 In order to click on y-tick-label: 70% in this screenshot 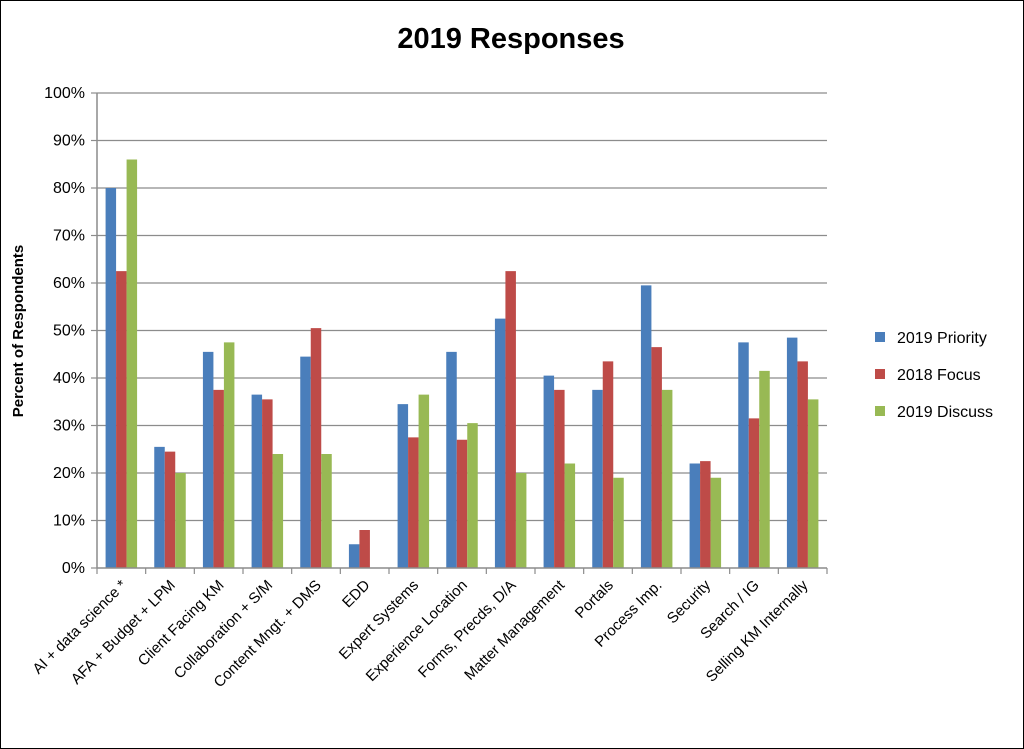, I will do `click(69, 236)`.